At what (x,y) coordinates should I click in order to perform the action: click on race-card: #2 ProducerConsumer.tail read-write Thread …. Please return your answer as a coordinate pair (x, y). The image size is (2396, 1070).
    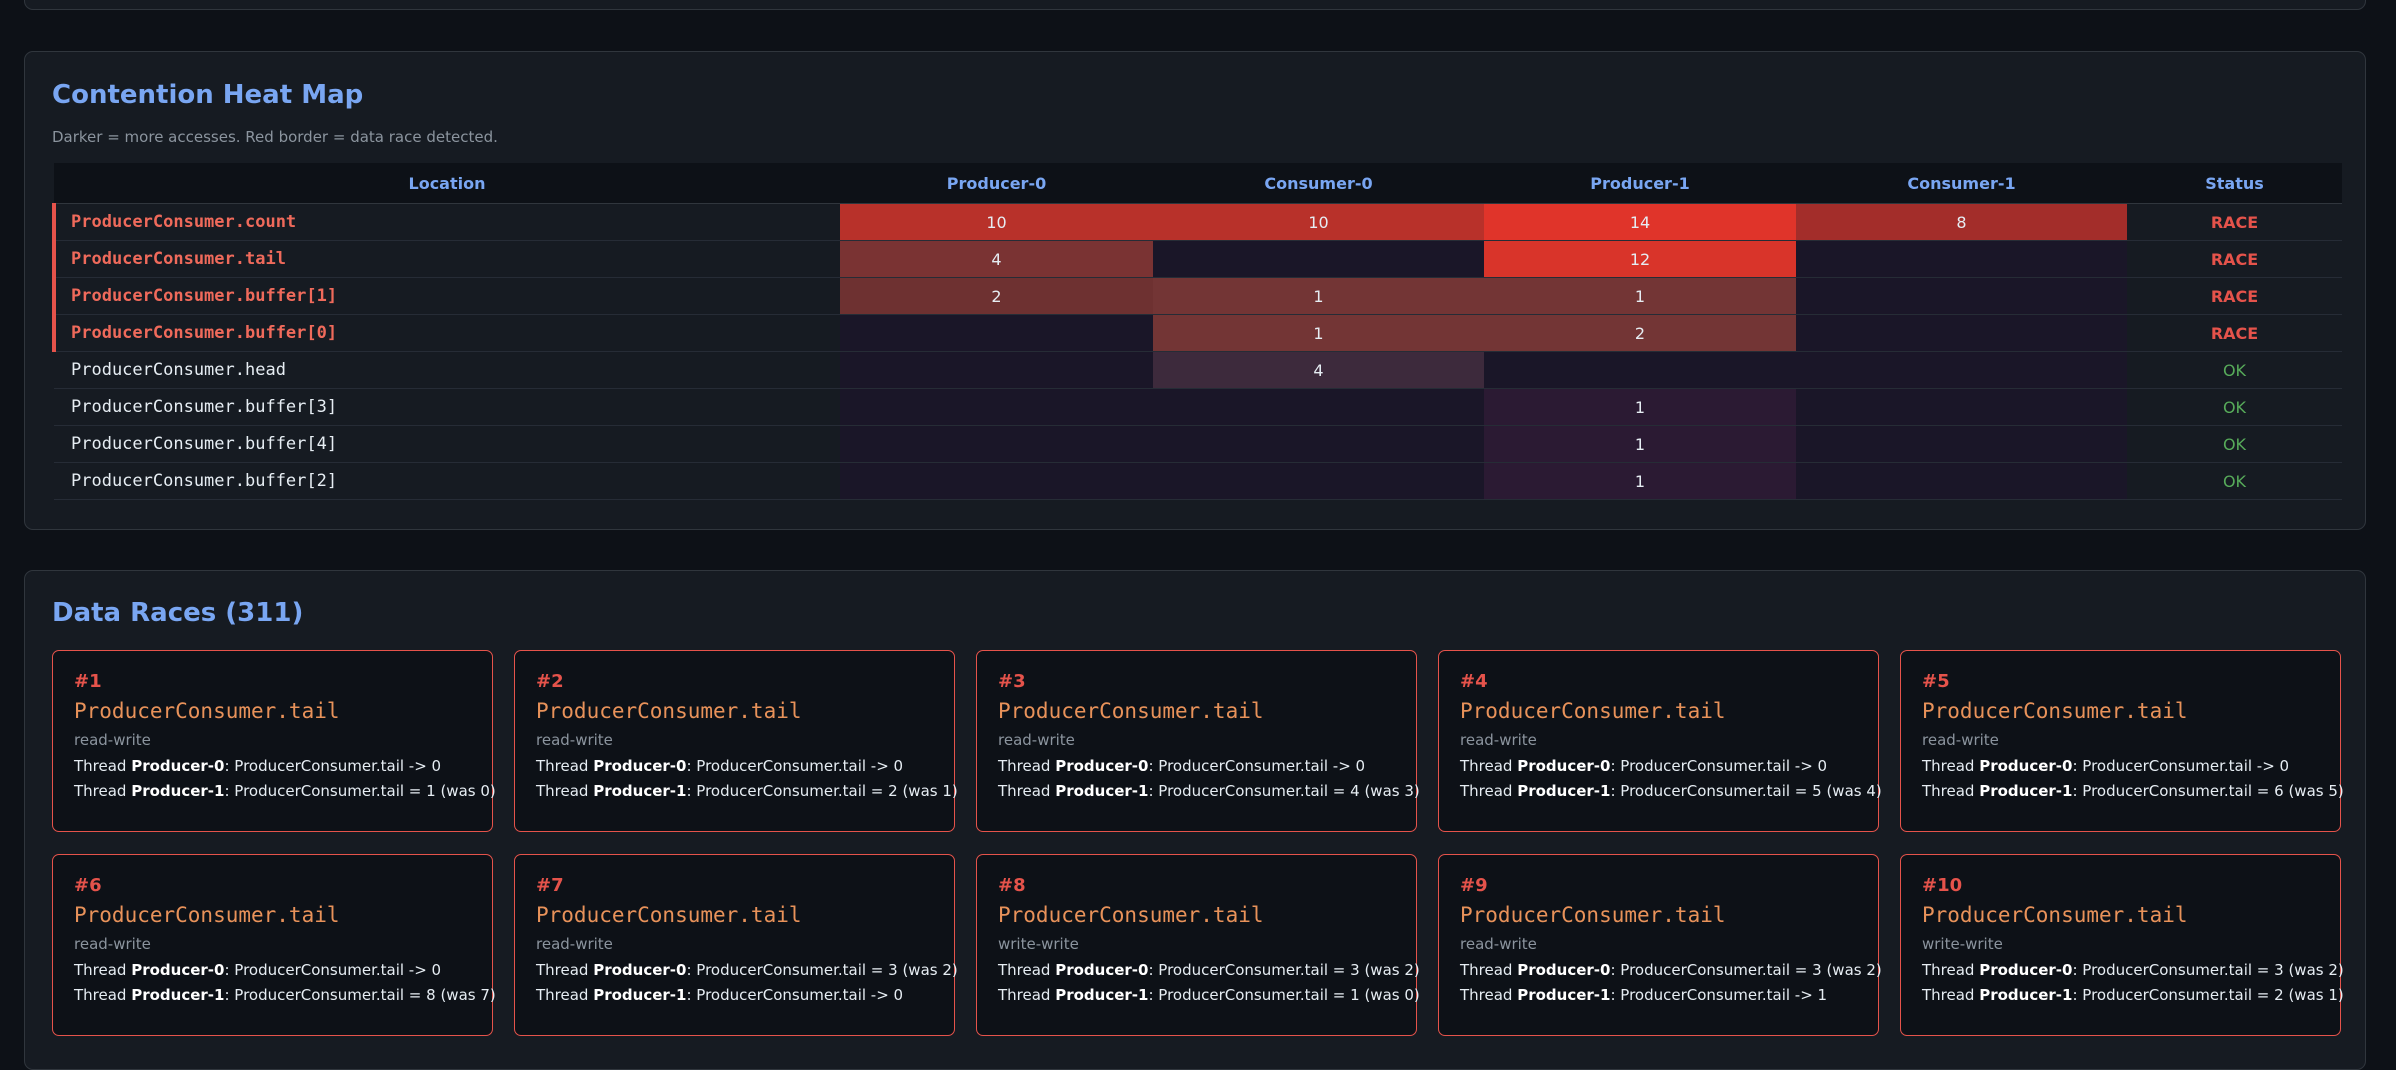
    Looking at the image, I should click on (736, 741).